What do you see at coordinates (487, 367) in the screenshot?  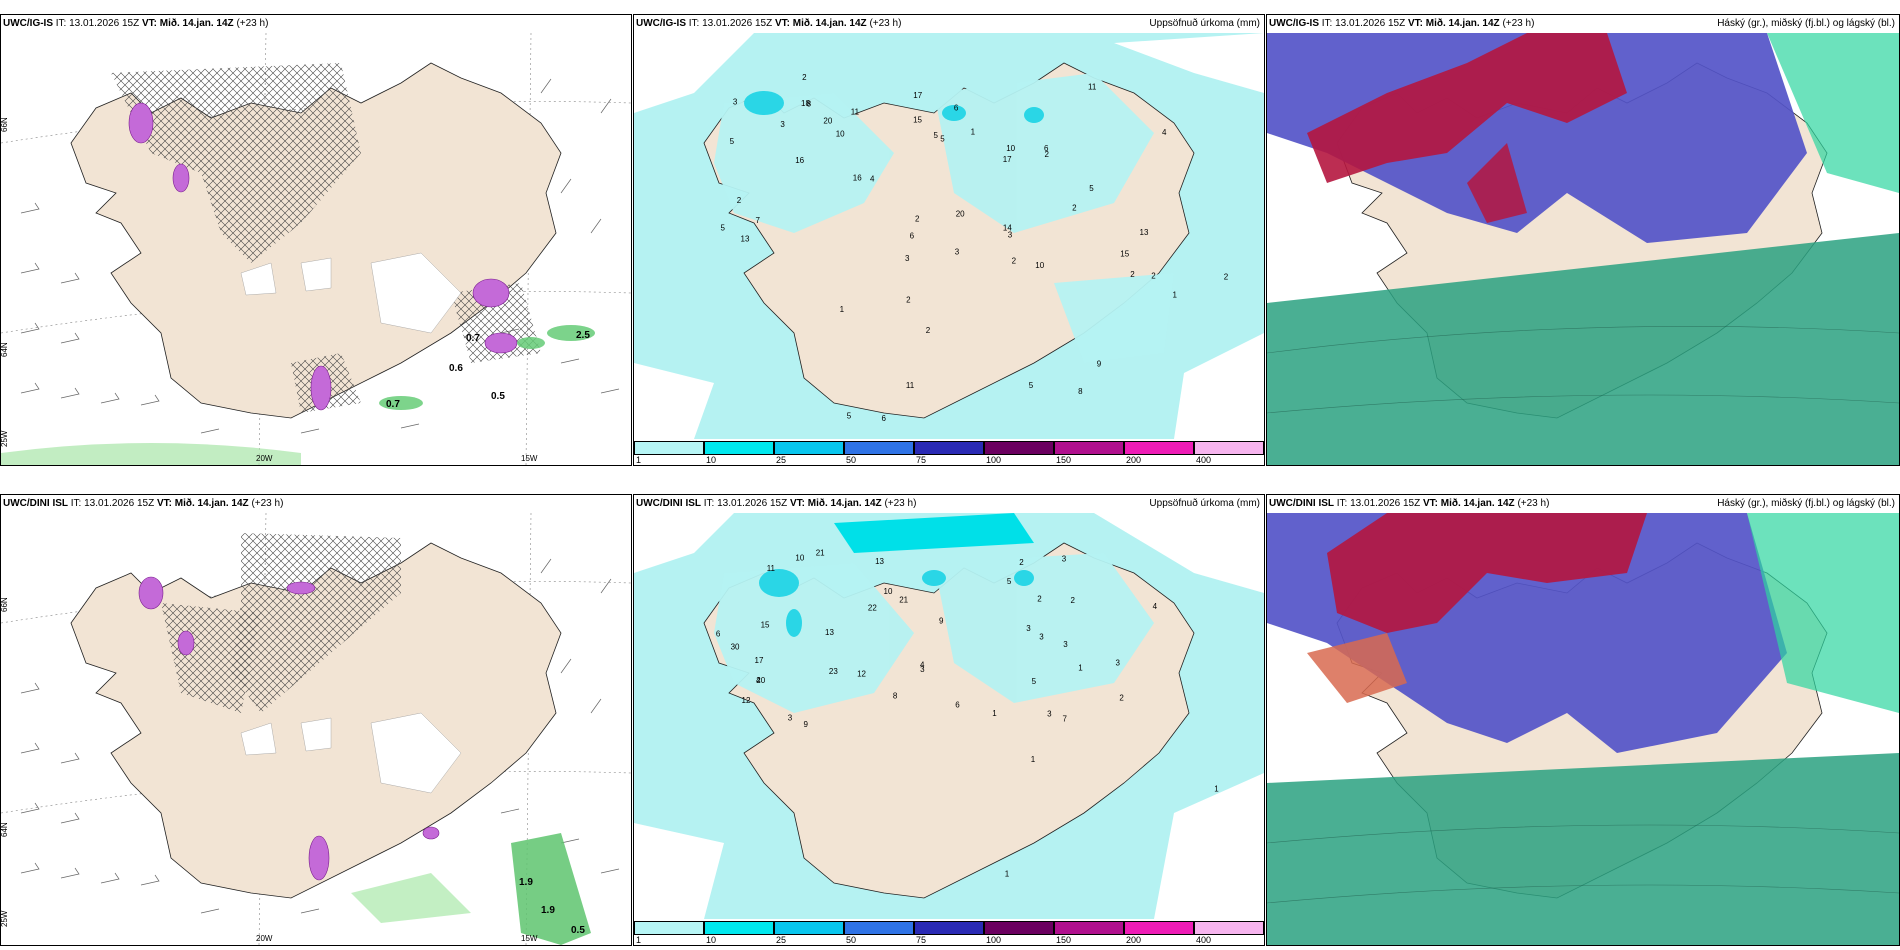 I see `precip-green` at bounding box center [487, 367].